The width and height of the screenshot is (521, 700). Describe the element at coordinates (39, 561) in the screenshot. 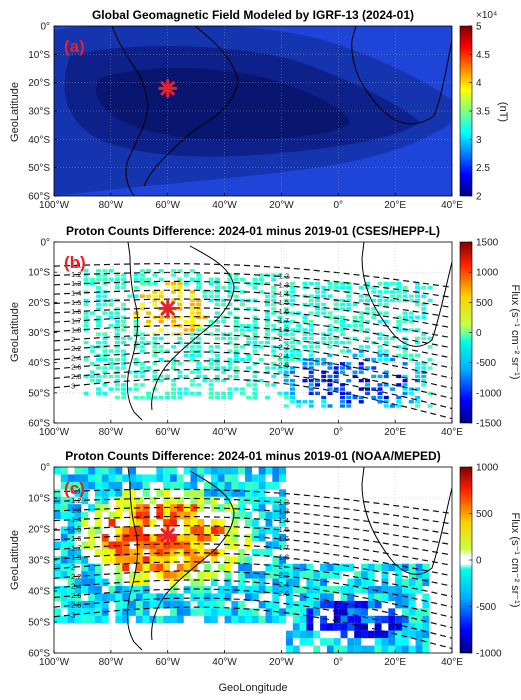

I see `y-tick-label: 30°S` at that location.